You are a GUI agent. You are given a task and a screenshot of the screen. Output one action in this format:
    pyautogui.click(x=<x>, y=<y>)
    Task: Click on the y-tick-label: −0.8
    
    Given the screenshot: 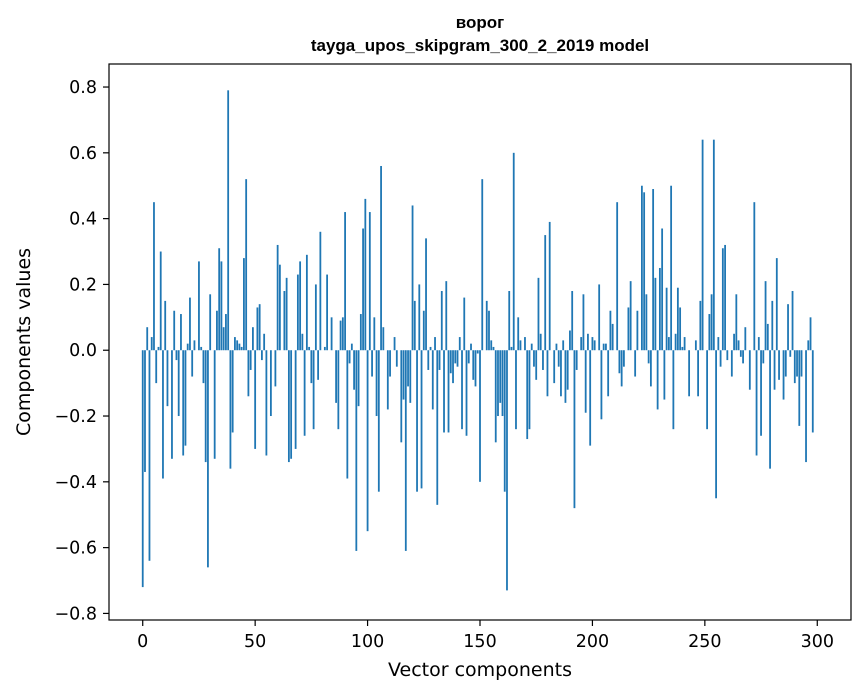 What is the action you would take?
    pyautogui.click(x=76, y=614)
    